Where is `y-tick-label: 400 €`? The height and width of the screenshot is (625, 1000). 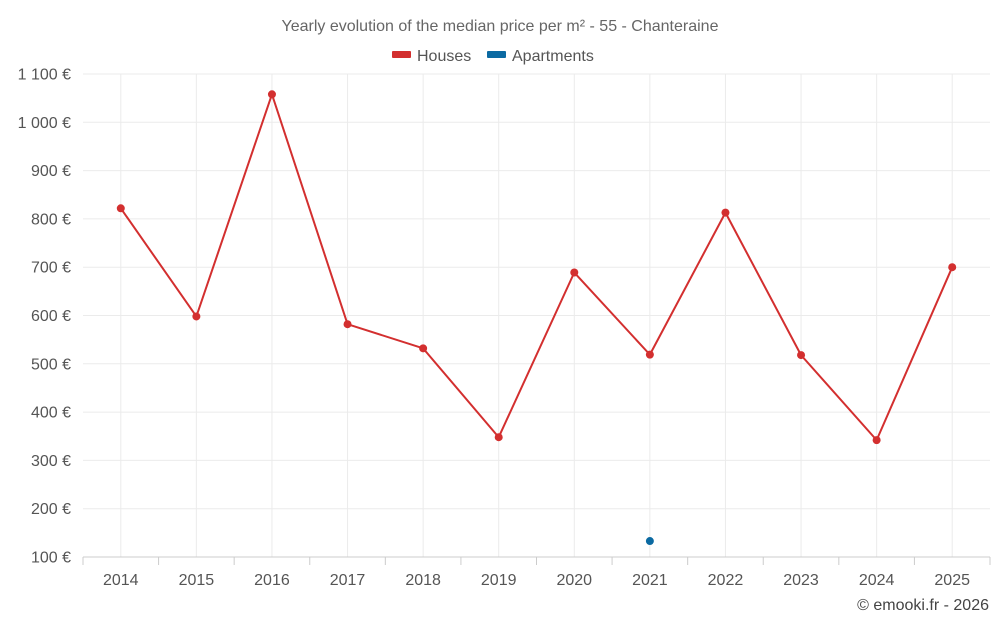 y-tick-label: 400 € is located at coordinates (51, 413).